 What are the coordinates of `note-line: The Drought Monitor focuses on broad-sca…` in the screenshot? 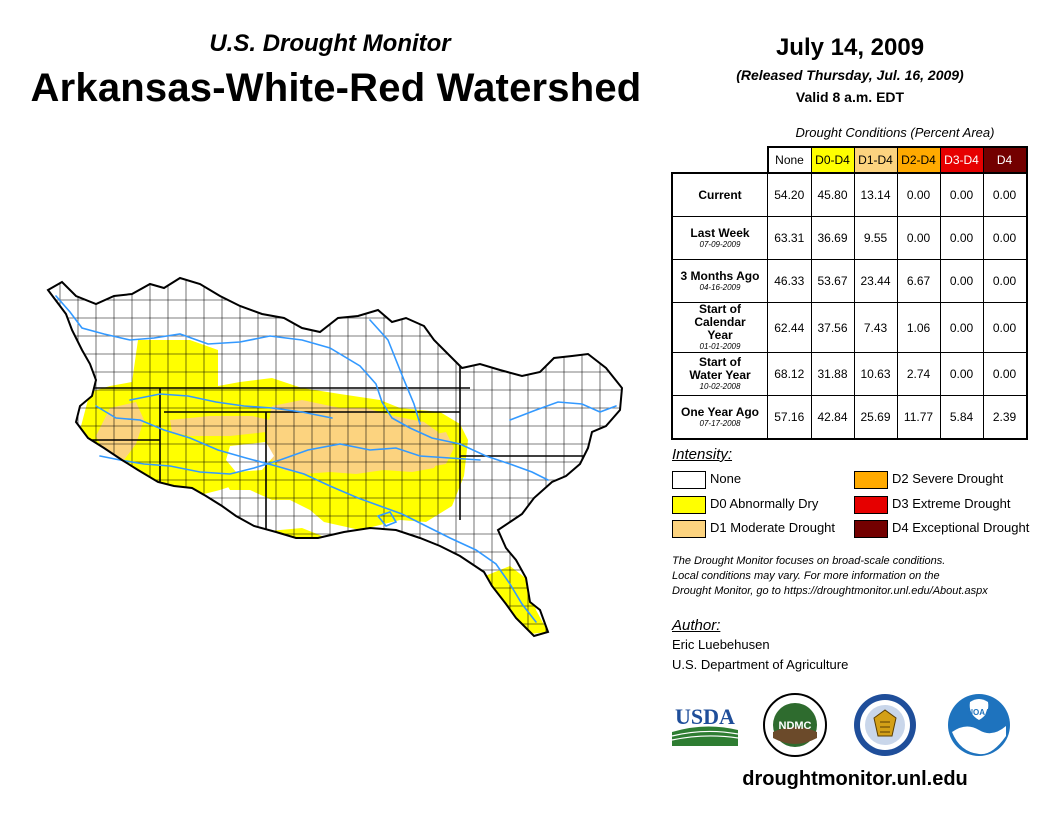 It's located at (809, 561).